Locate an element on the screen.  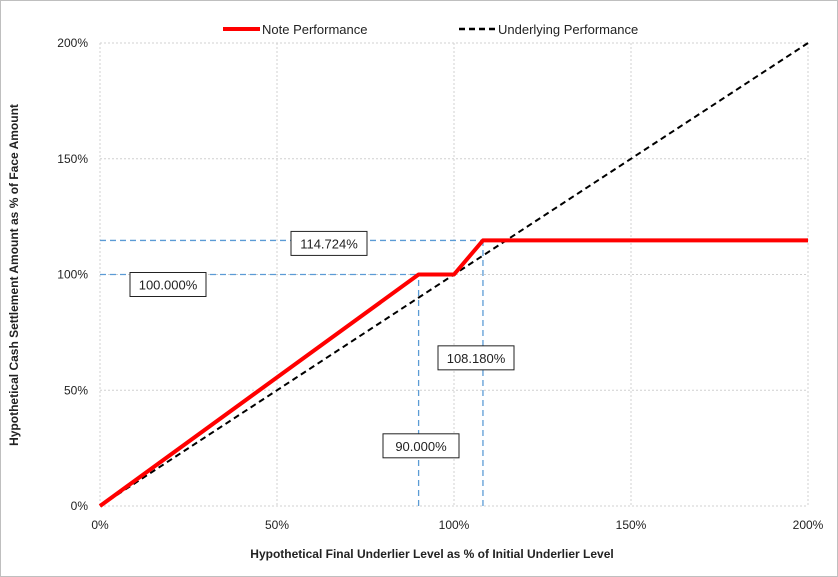
x-tick-label: 150% is located at coordinates (631, 525).